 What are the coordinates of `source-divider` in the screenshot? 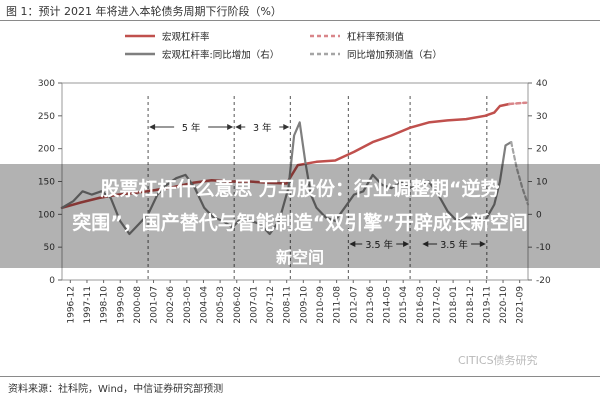 It's located at (300, 376).